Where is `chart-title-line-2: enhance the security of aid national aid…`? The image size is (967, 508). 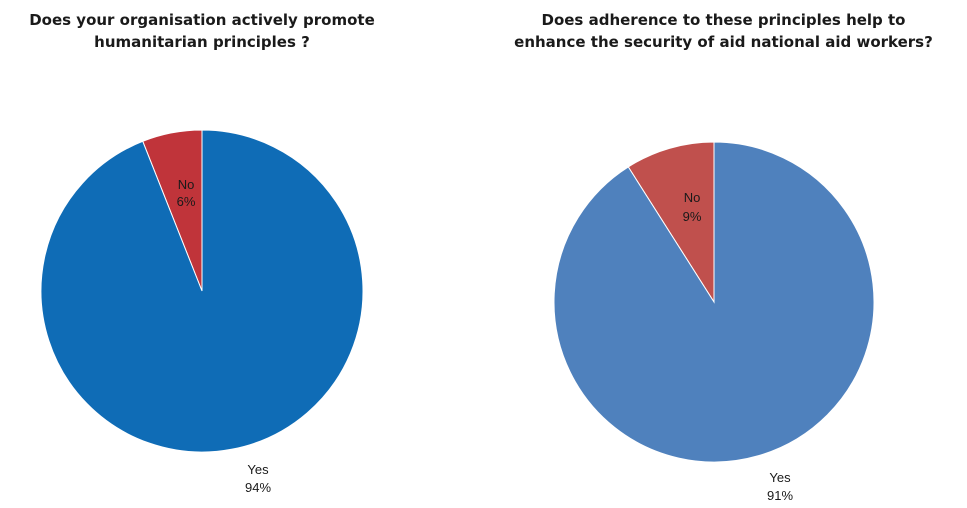 chart-title-line-2: enhance the security of aid national aid… is located at coordinates (723, 42).